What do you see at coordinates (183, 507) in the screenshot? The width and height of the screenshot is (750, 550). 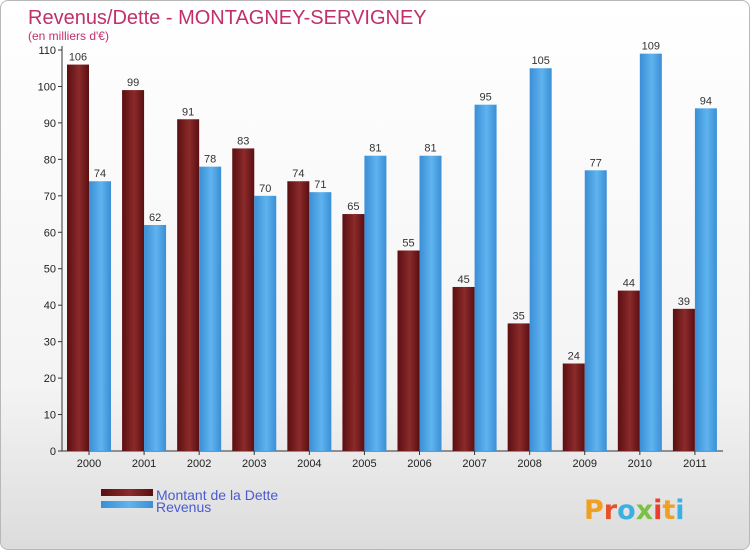 I see `legend-label-revenus: Revenus` at bounding box center [183, 507].